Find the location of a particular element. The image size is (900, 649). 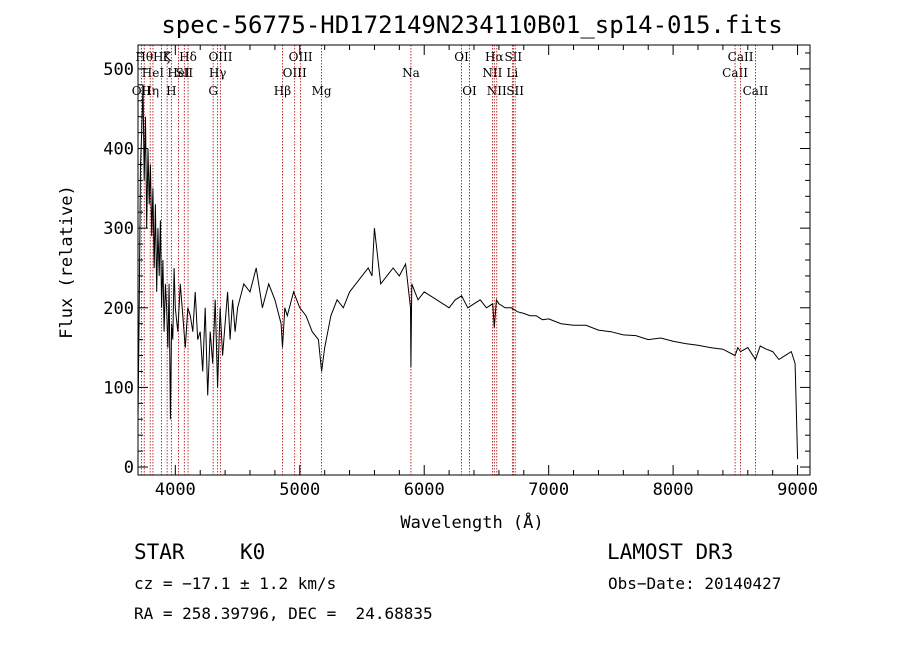

x-tick-label: 4000 is located at coordinates (175, 490).